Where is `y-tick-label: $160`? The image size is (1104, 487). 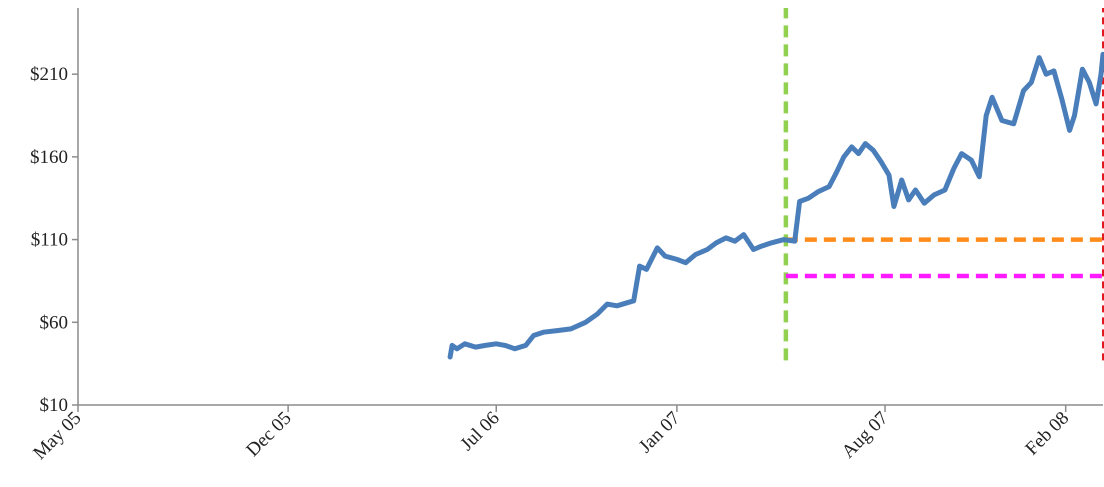 y-tick-label: $160 is located at coordinates (49, 157).